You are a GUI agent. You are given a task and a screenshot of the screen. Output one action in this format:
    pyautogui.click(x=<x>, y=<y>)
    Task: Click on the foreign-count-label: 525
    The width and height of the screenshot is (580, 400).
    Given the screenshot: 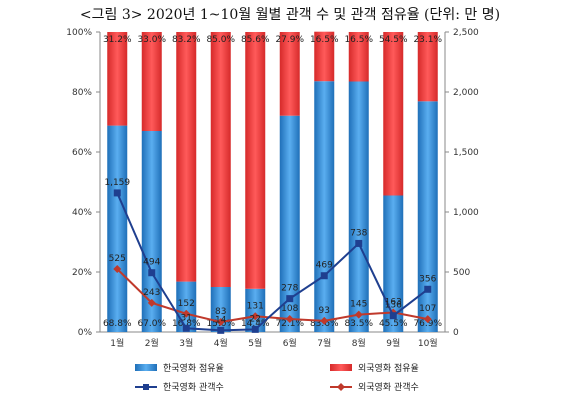 What is the action you would take?
    pyautogui.click(x=117, y=259)
    